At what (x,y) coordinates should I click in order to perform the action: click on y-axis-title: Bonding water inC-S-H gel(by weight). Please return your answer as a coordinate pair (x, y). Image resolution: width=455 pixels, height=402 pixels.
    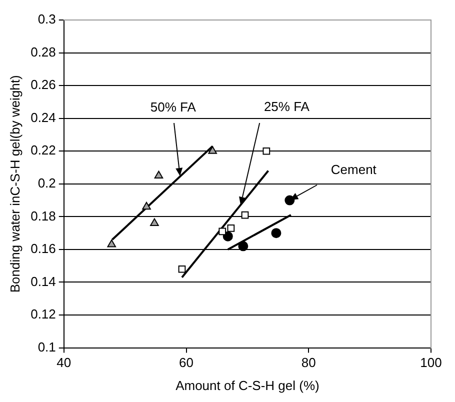
    Looking at the image, I should click on (14, 184).